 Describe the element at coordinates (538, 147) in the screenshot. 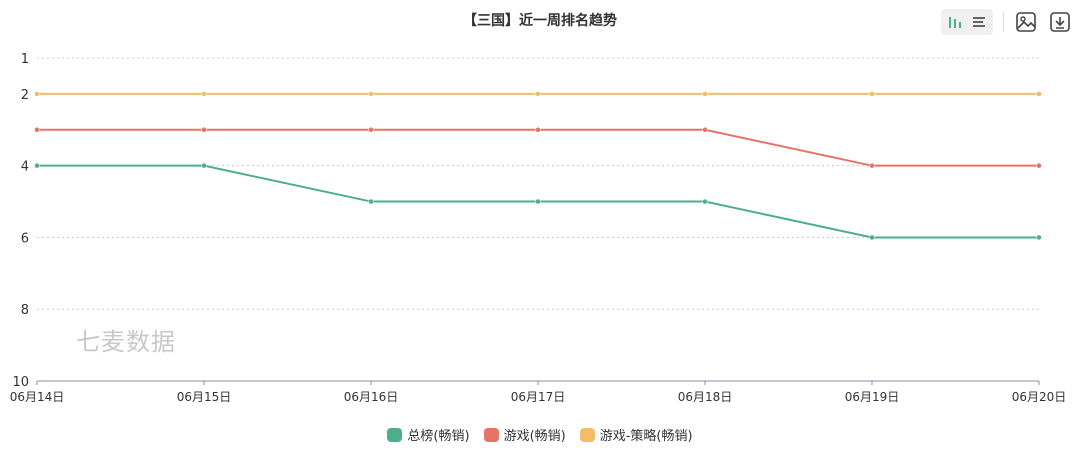

I see `series-line` at that location.